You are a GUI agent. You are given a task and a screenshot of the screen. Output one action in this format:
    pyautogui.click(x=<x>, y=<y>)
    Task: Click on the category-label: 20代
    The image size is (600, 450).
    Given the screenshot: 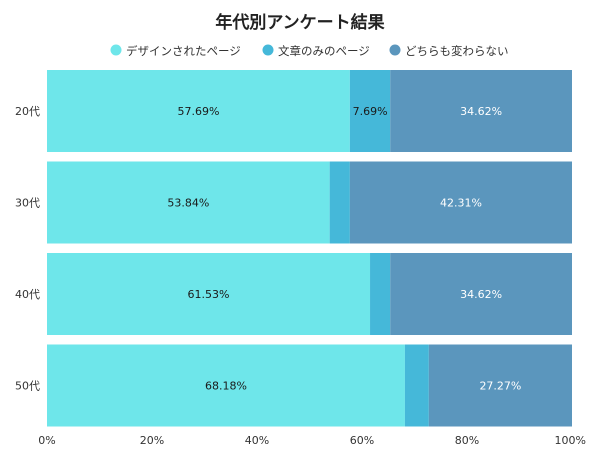 What is the action you would take?
    pyautogui.click(x=27, y=111)
    